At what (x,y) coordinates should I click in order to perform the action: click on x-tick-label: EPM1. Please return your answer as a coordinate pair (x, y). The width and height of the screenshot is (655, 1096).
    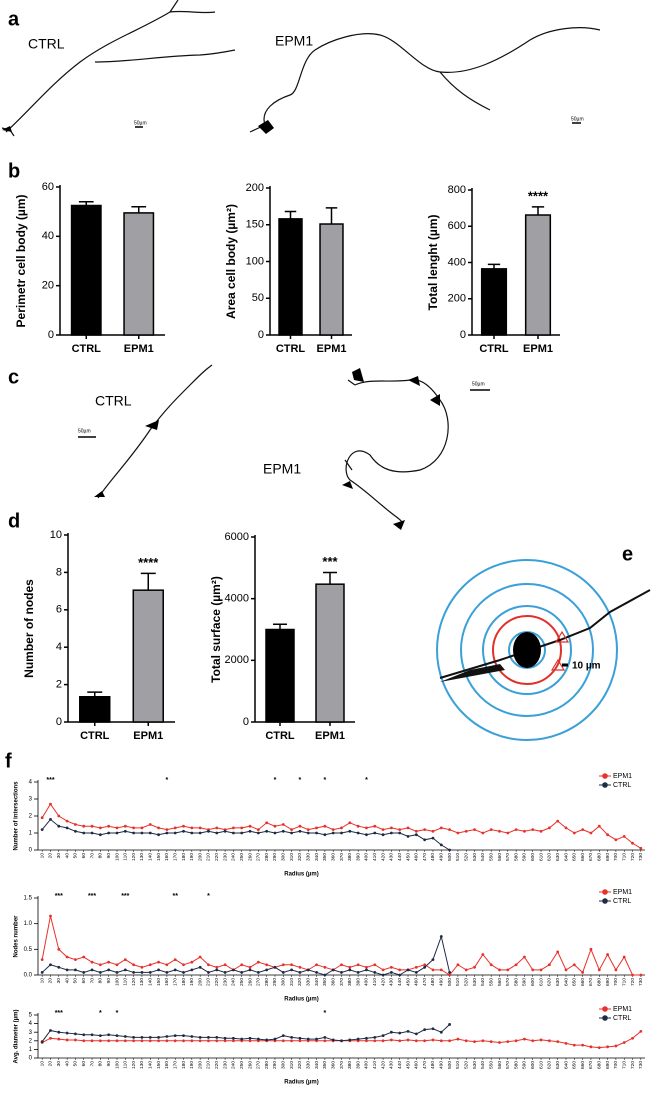
    Looking at the image, I should click on (330, 736).